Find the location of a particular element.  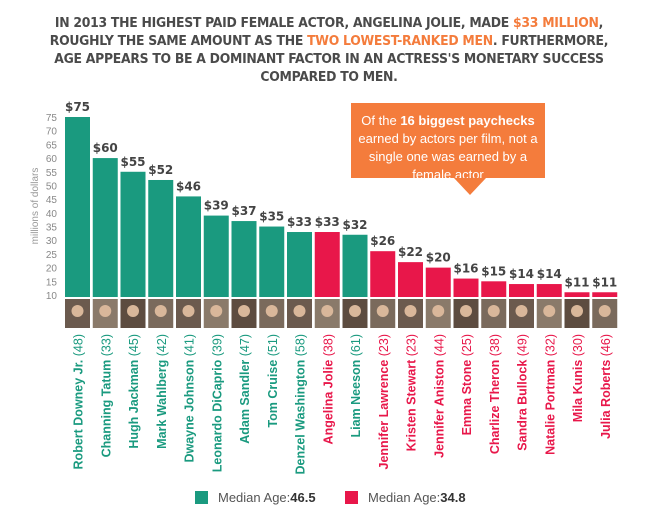

y-tick-label: 35 is located at coordinates (52, 228).